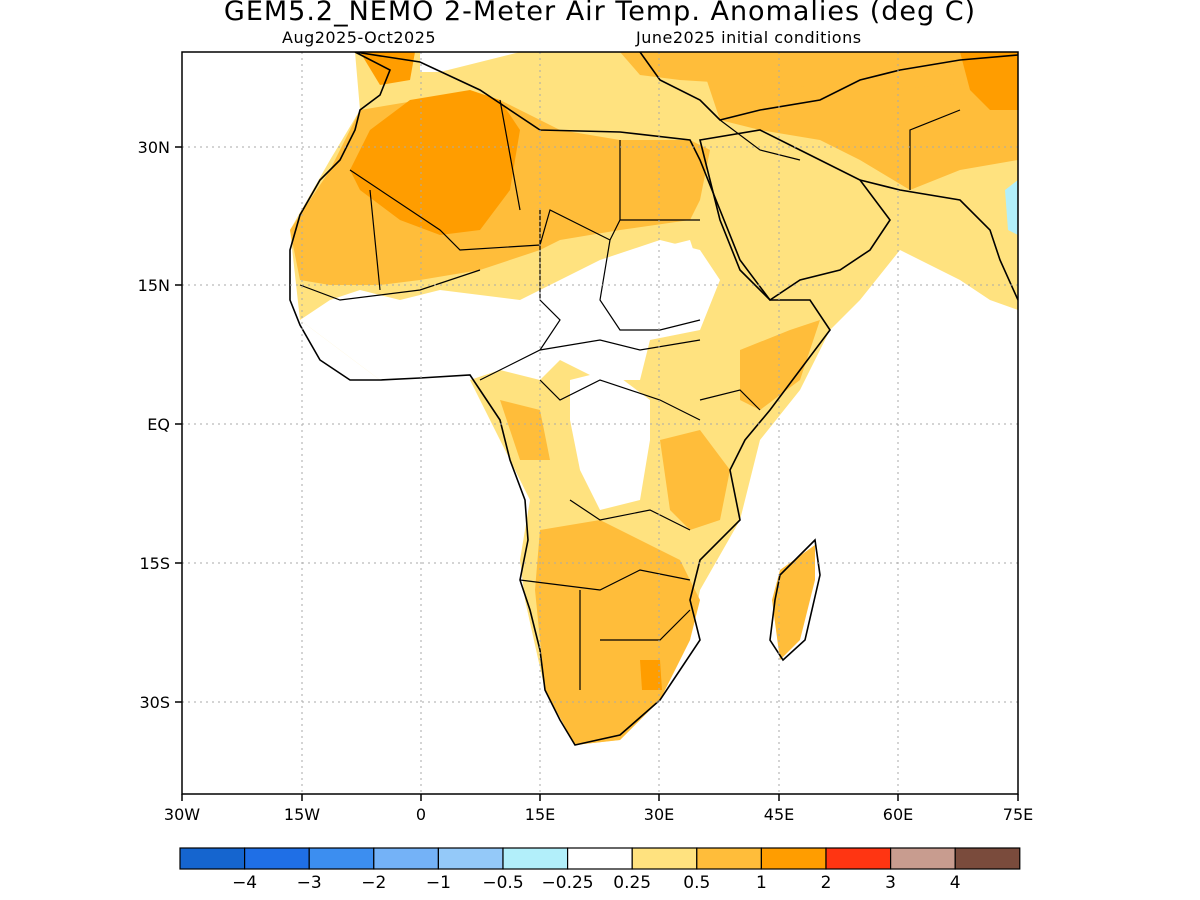 This screenshot has height=900, width=1200. What do you see at coordinates (938, 240) in the screenshot?
I see `asia-coastline` at bounding box center [938, 240].